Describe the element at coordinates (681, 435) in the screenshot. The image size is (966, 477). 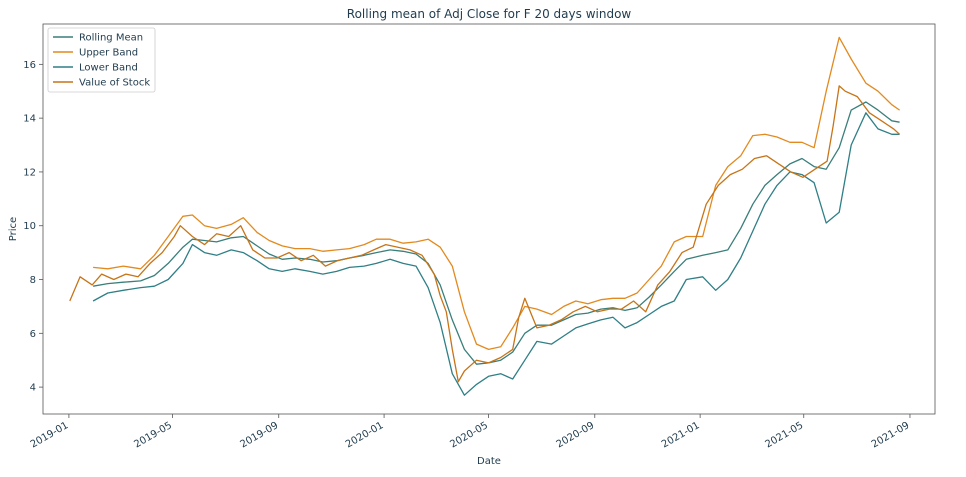
I see `x-tick-label: 2021-01` at that location.